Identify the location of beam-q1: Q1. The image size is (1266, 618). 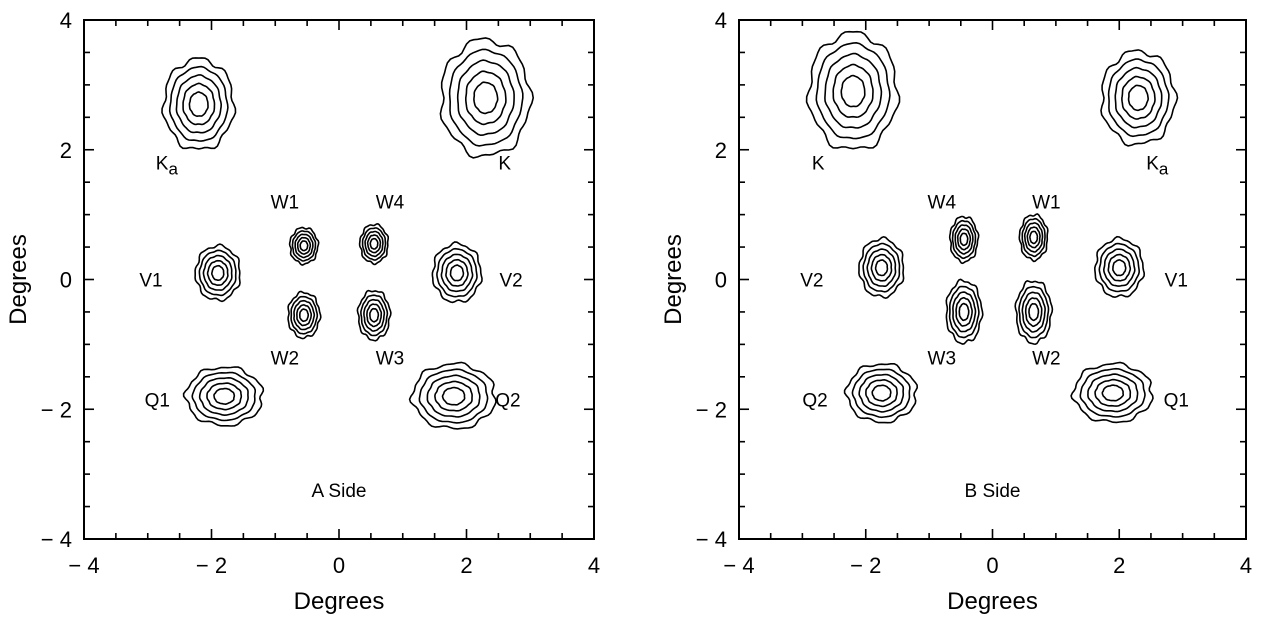
(205, 396).